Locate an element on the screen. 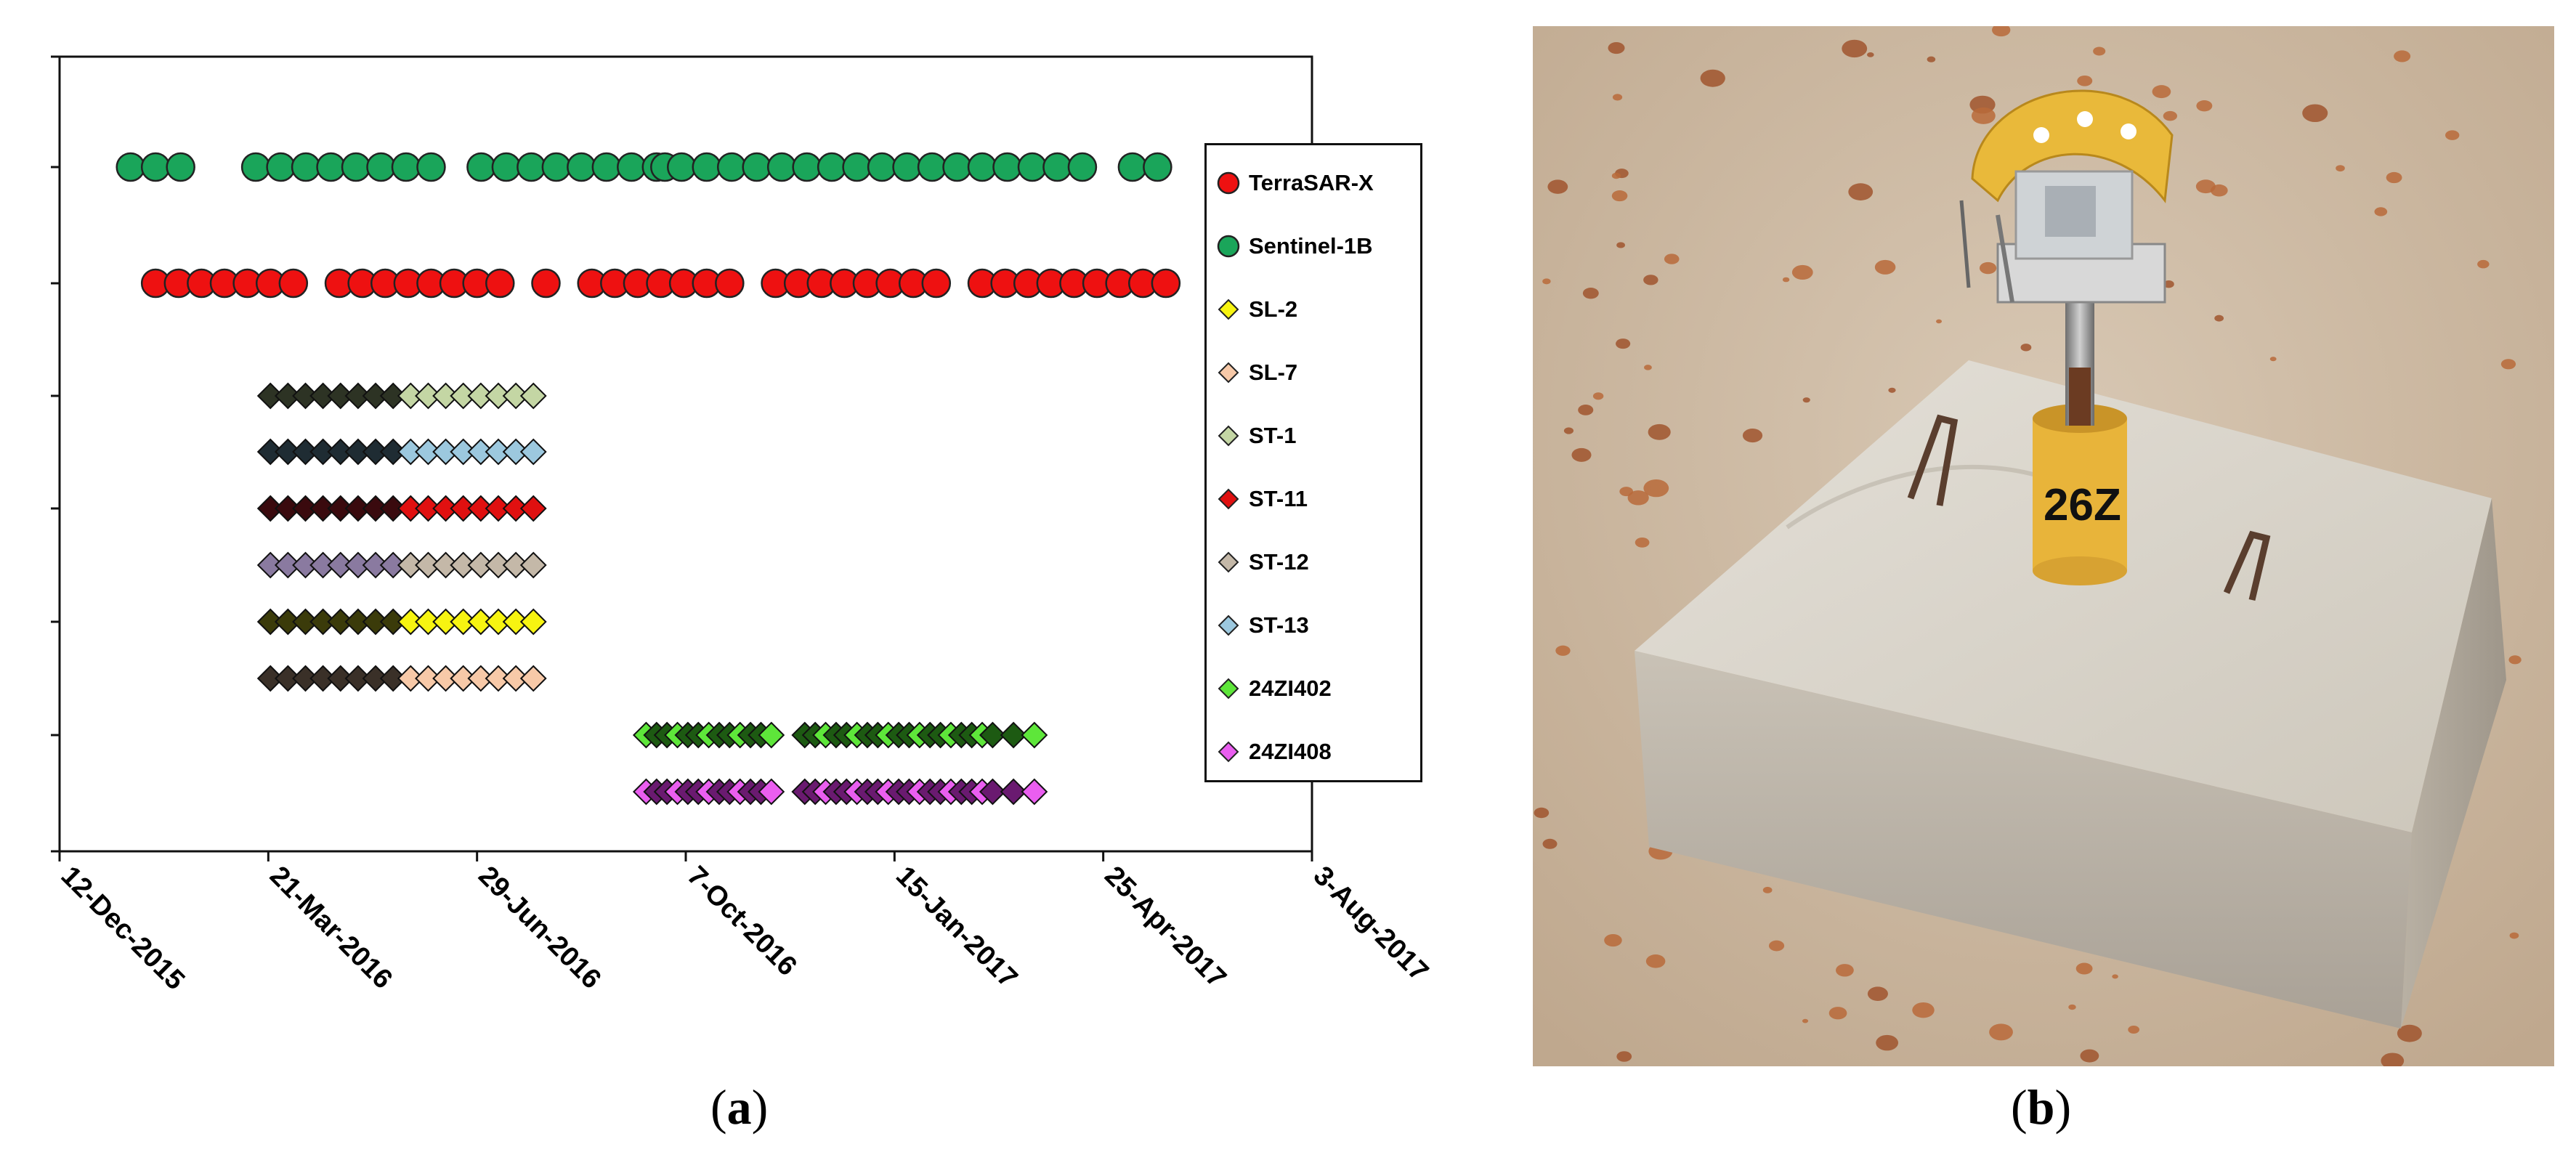 This screenshot has width=2576, height=1168. legend-label: TerraSAR-X is located at coordinates (1311, 182).